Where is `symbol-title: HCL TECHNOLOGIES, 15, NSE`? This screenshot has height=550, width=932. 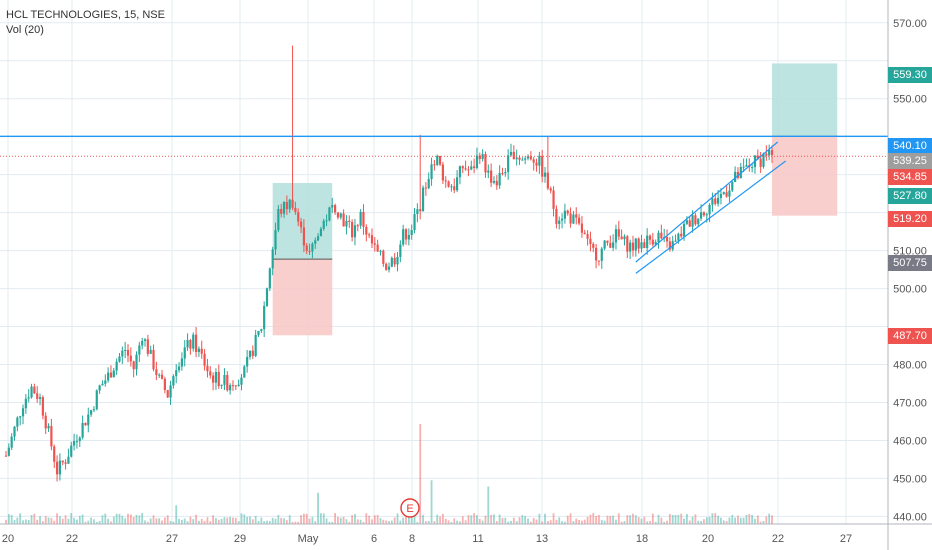 symbol-title: HCL TECHNOLOGIES, 15, NSE is located at coordinates (85, 15).